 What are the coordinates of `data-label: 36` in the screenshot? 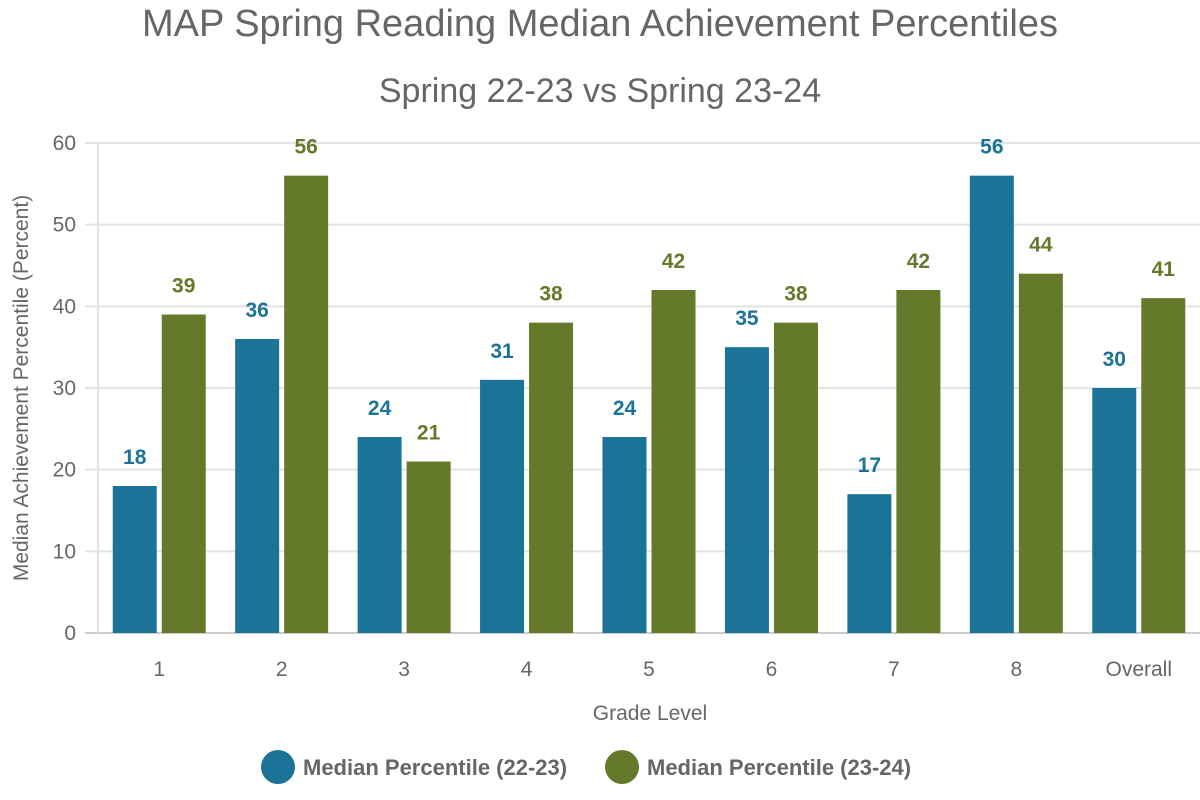 It's located at (256, 310).